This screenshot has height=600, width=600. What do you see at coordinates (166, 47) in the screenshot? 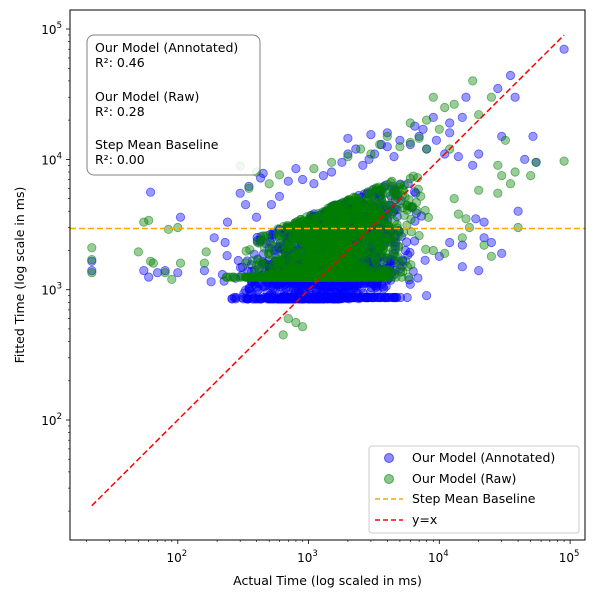
I see `stats-annotated-label: Our Model (Annotated)` at bounding box center [166, 47].